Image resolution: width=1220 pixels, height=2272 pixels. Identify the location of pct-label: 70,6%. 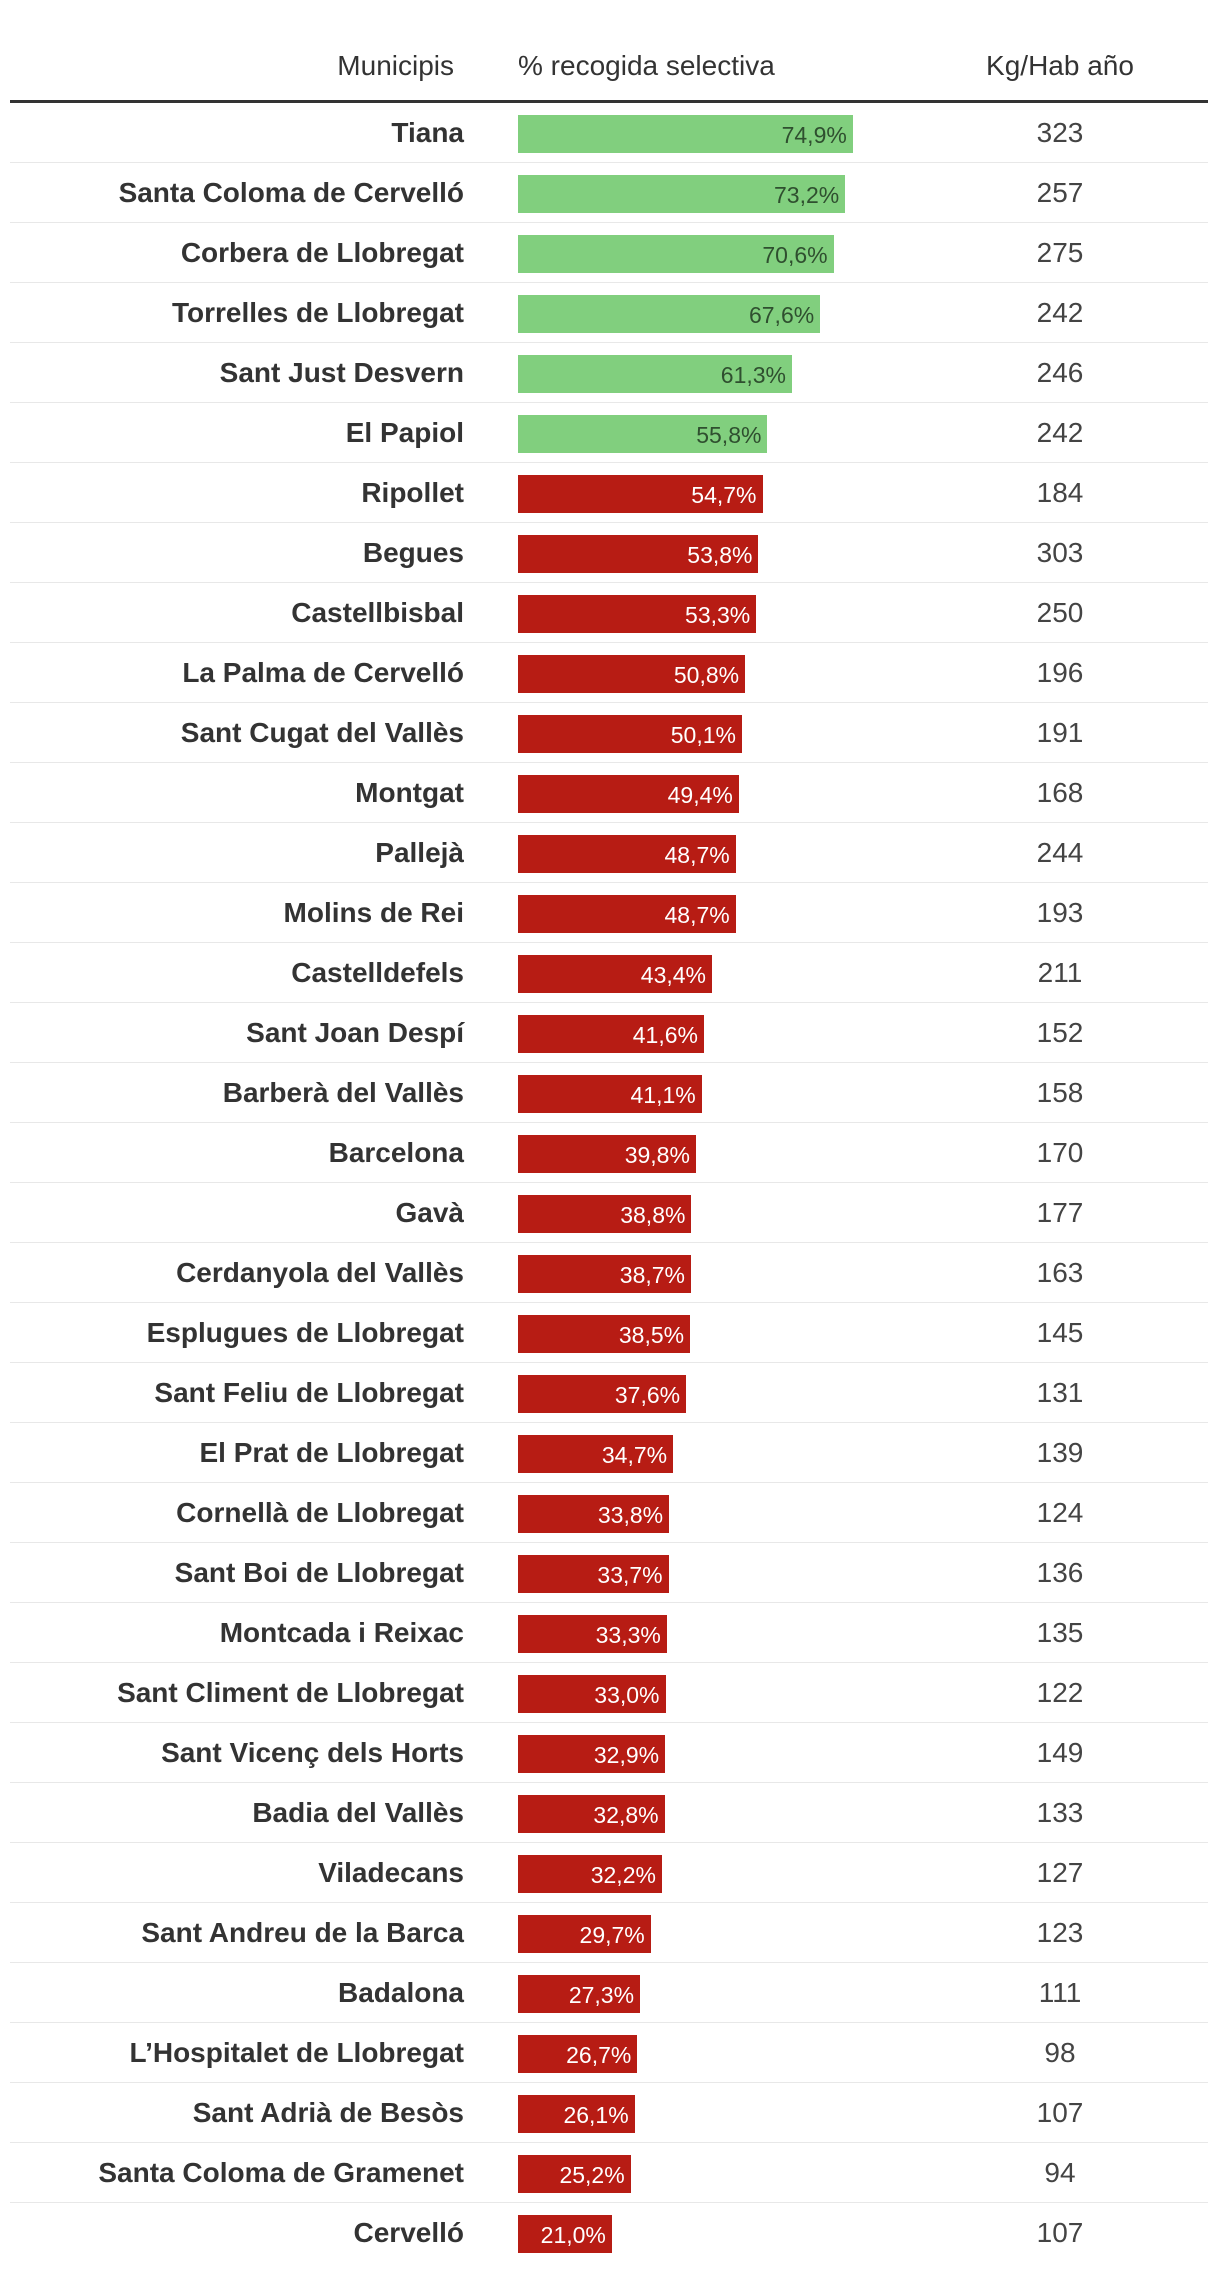
(795, 255).